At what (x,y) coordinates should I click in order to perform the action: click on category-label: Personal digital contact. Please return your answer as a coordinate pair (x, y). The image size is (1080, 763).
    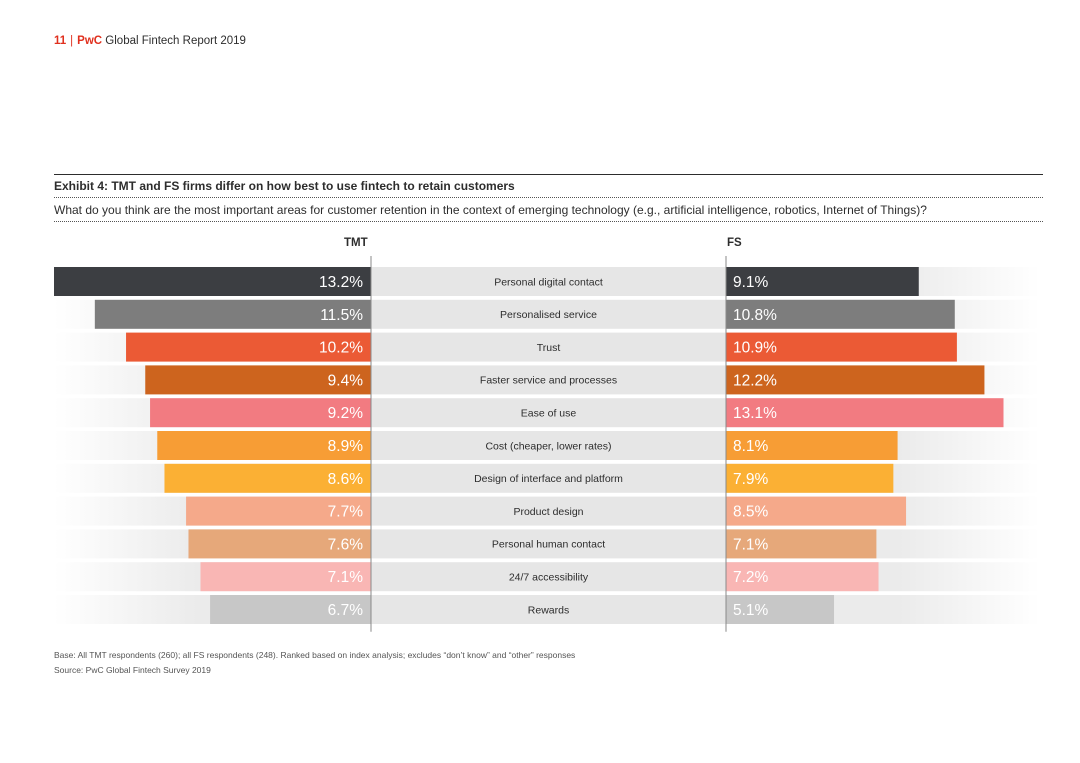
    Looking at the image, I should click on (548, 282).